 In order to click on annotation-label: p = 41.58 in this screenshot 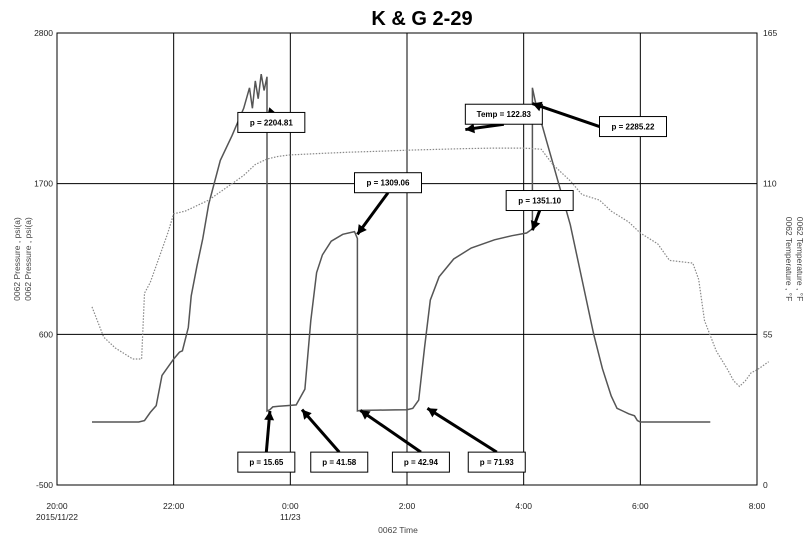, I will do `click(339, 462)`.